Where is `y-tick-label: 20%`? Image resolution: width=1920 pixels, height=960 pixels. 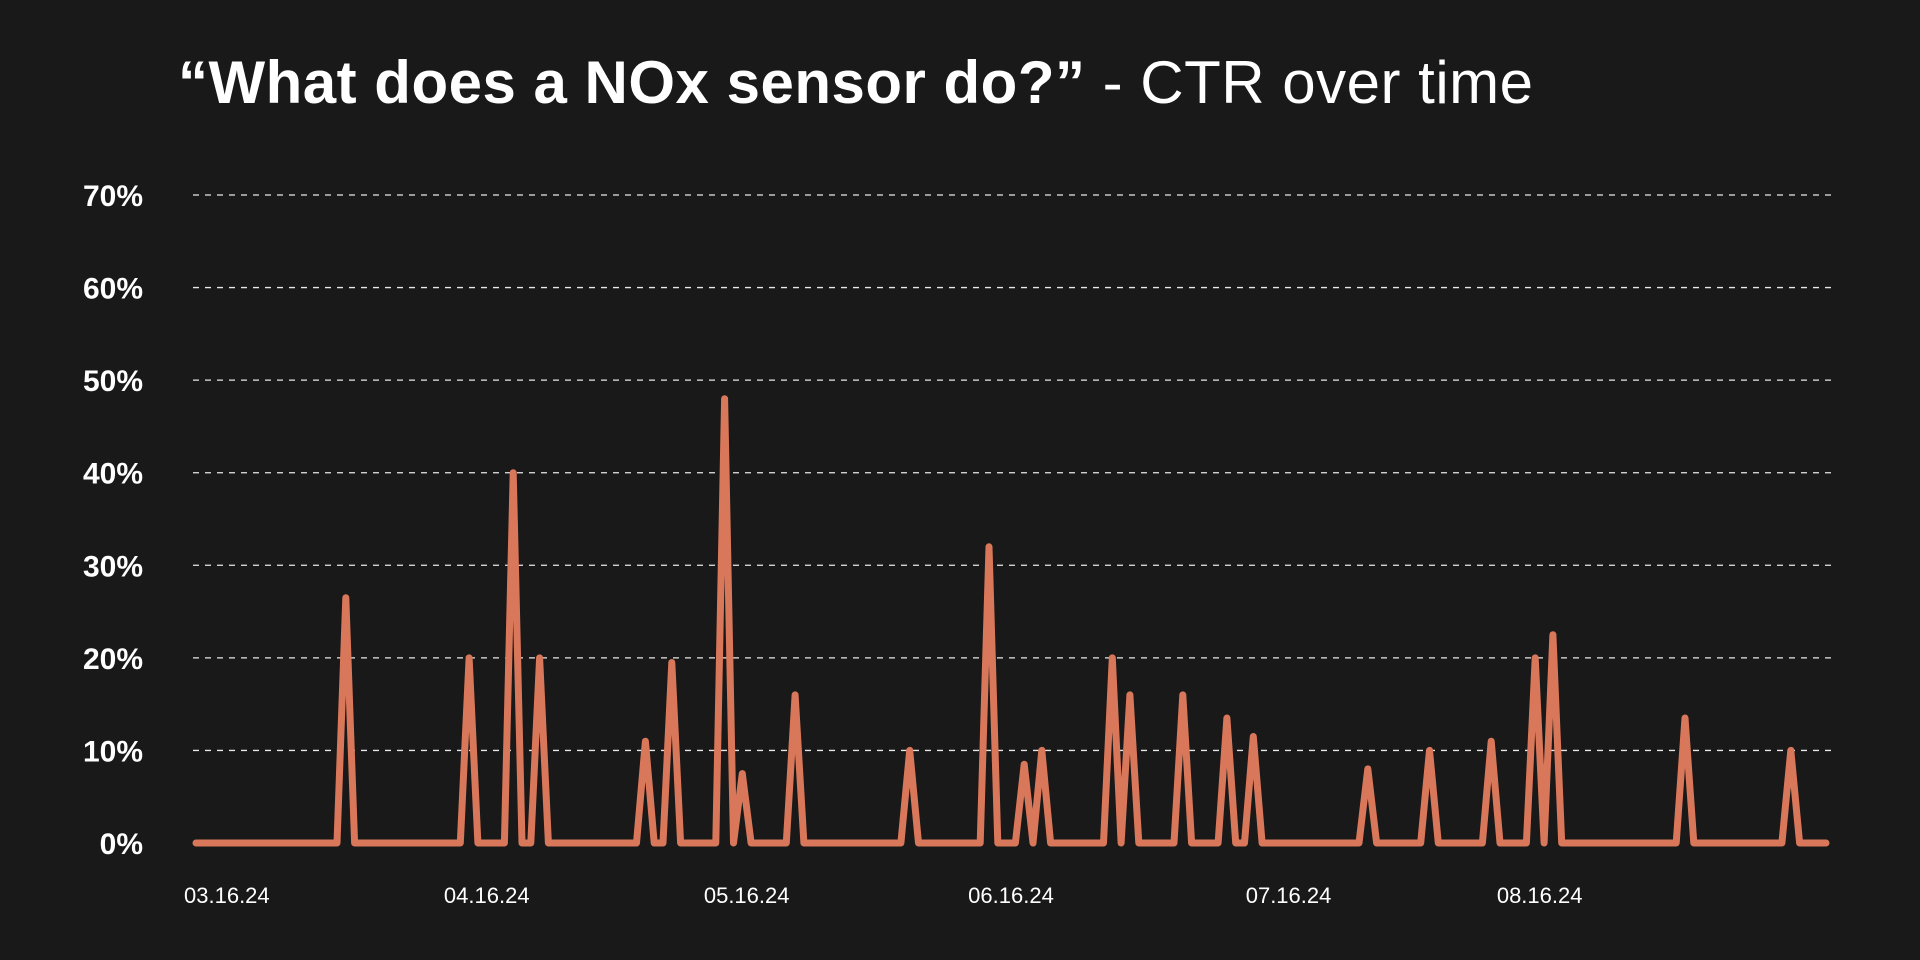 y-tick-label: 20% is located at coordinates (113, 659).